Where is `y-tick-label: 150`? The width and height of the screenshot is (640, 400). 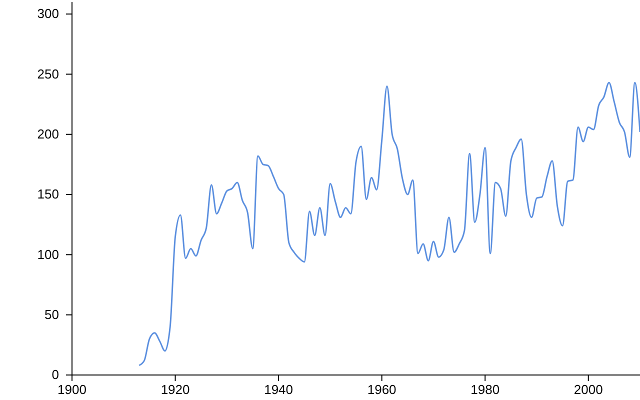 y-tick-label: 150 is located at coordinates (48, 194).